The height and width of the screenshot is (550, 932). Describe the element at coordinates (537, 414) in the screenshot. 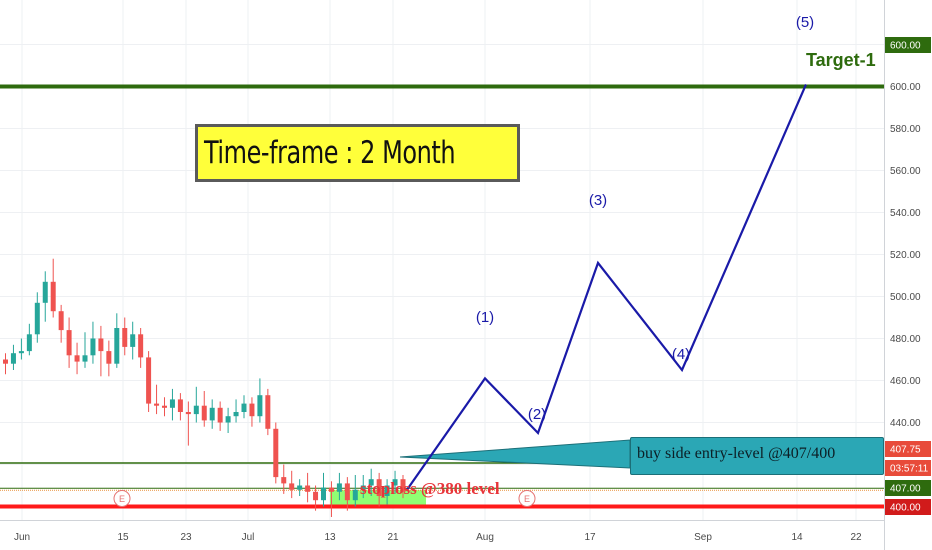

I see `wave-label: (2)` at that location.